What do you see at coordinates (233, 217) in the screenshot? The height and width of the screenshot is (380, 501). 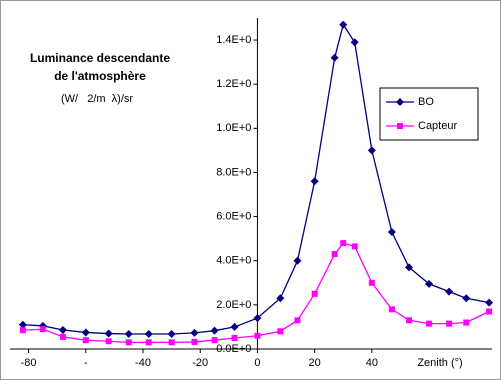 I see `y-tick-label: 6.0E+0` at bounding box center [233, 217].